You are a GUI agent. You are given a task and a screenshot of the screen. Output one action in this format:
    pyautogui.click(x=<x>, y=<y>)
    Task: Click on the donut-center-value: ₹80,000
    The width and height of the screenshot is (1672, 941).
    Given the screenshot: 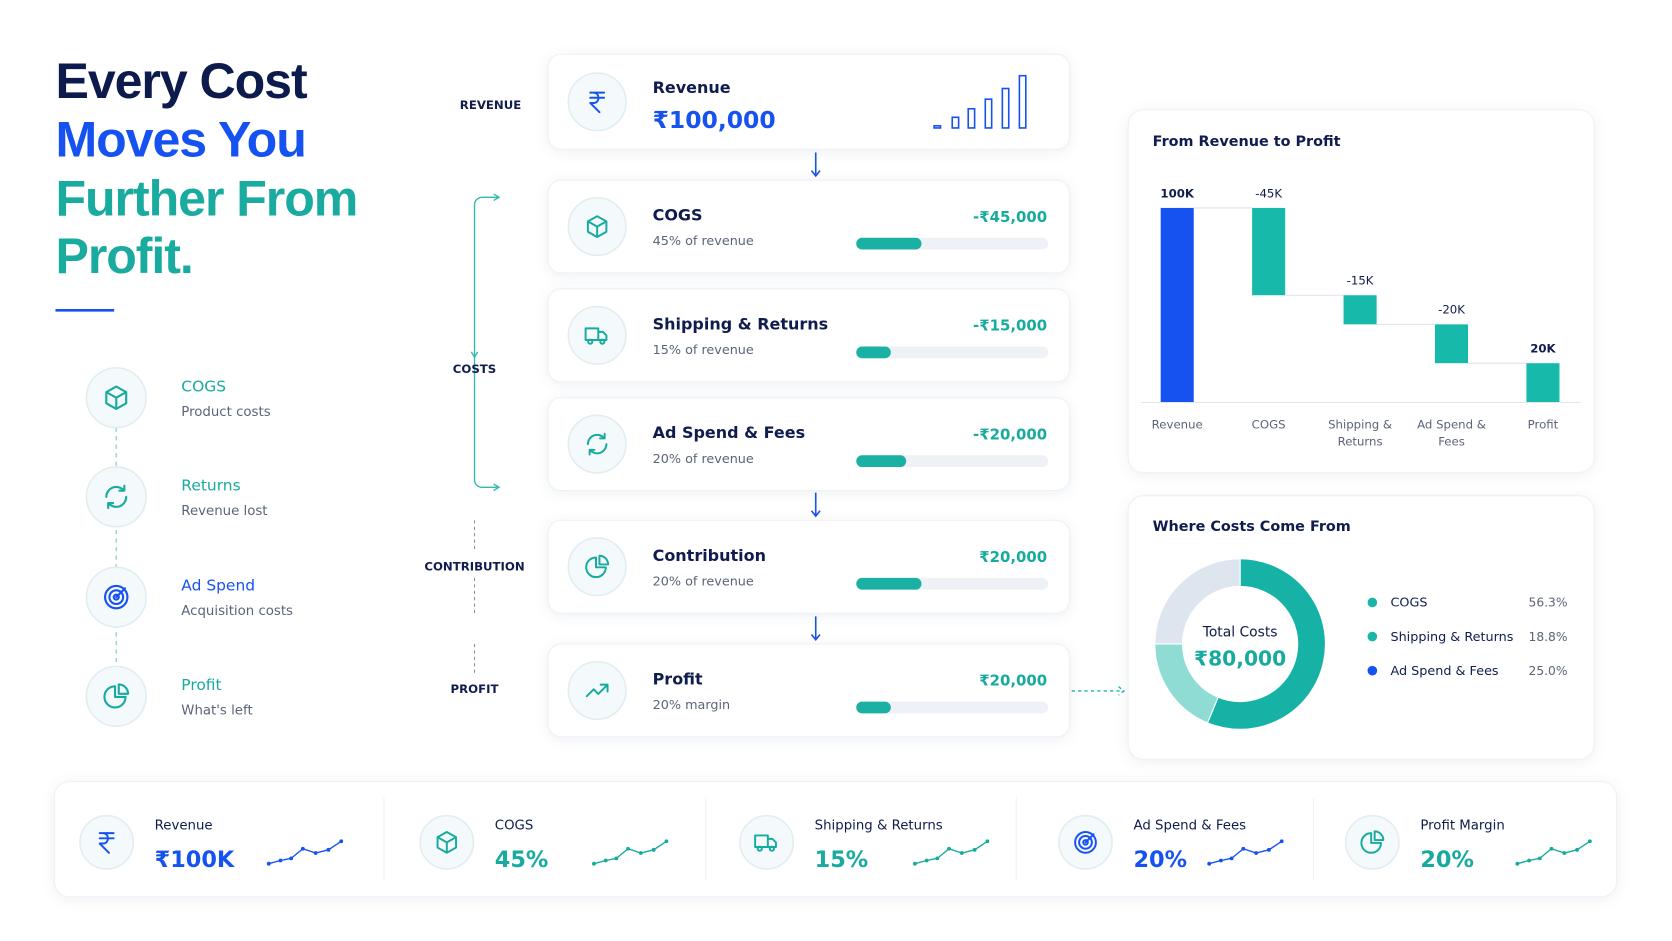 What is the action you would take?
    pyautogui.click(x=1240, y=658)
    